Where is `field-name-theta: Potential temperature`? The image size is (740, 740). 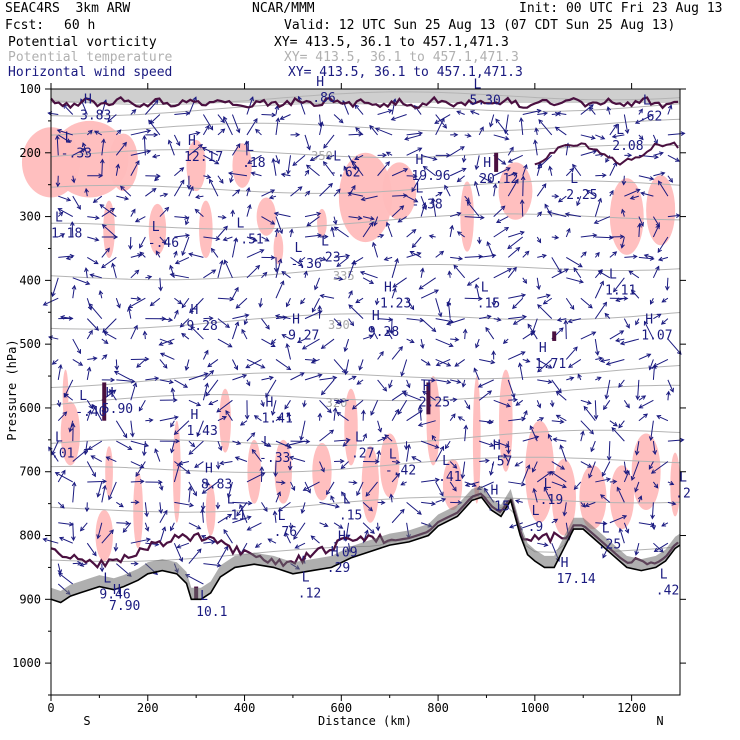 field-name-theta: Potential temperature is located at coordinates (90, 57).